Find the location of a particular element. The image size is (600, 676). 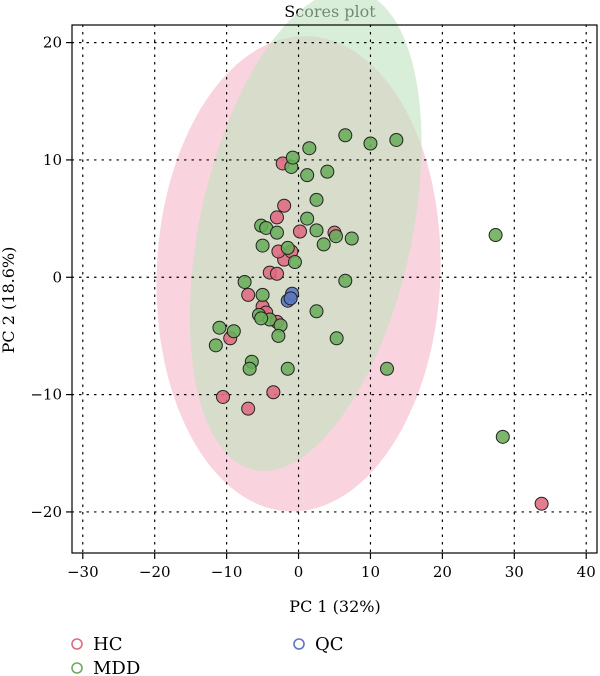

y-axis-title: PC 2 (18.6%) is located at coordinates (9, 300).